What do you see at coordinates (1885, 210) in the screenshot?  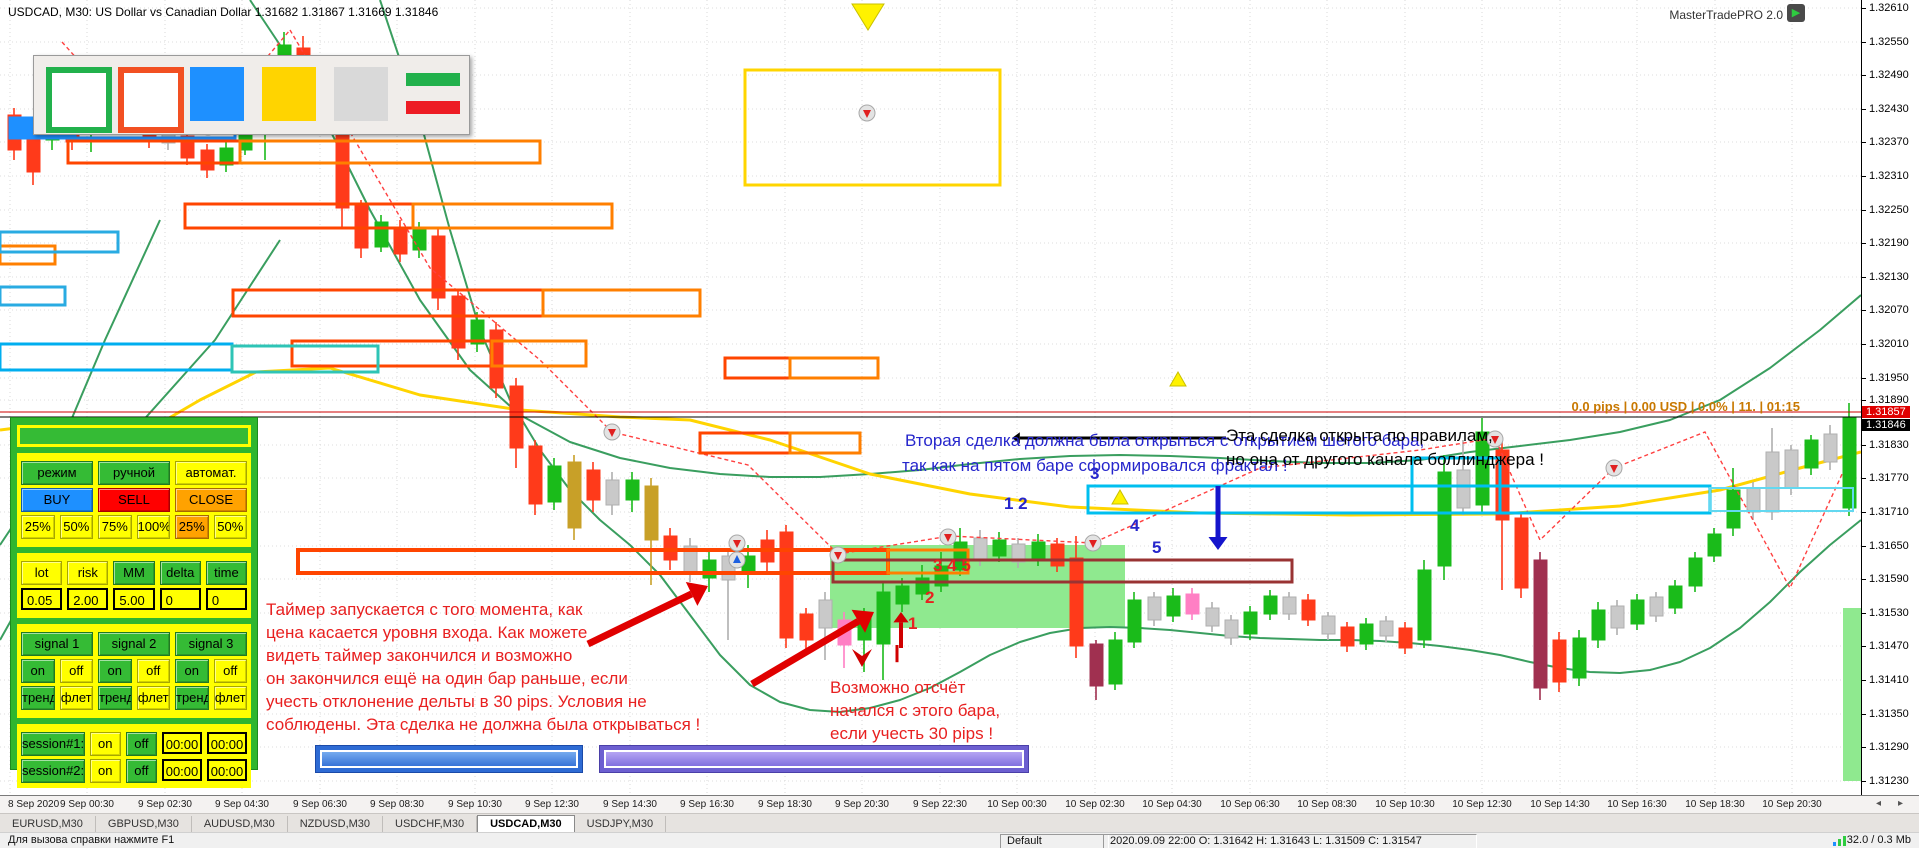 I see `price-tick-label: 1.32250` at bounding box center [1885, 210].